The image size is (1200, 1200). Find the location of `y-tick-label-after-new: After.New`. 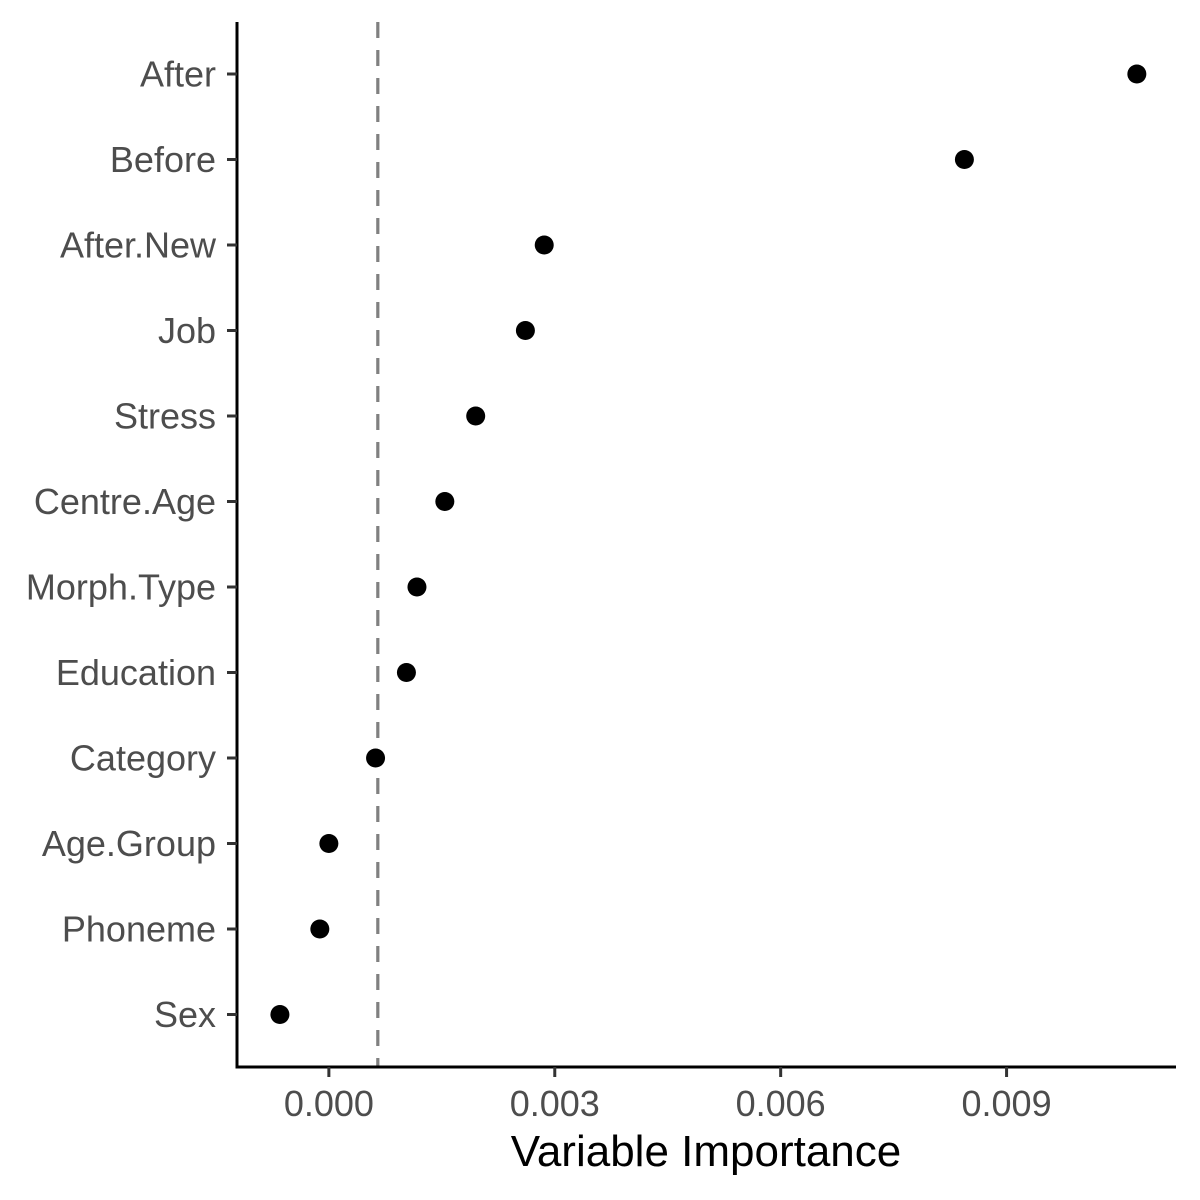

y-tick-label-after-new: After.New is located at coordinates (138, 245).